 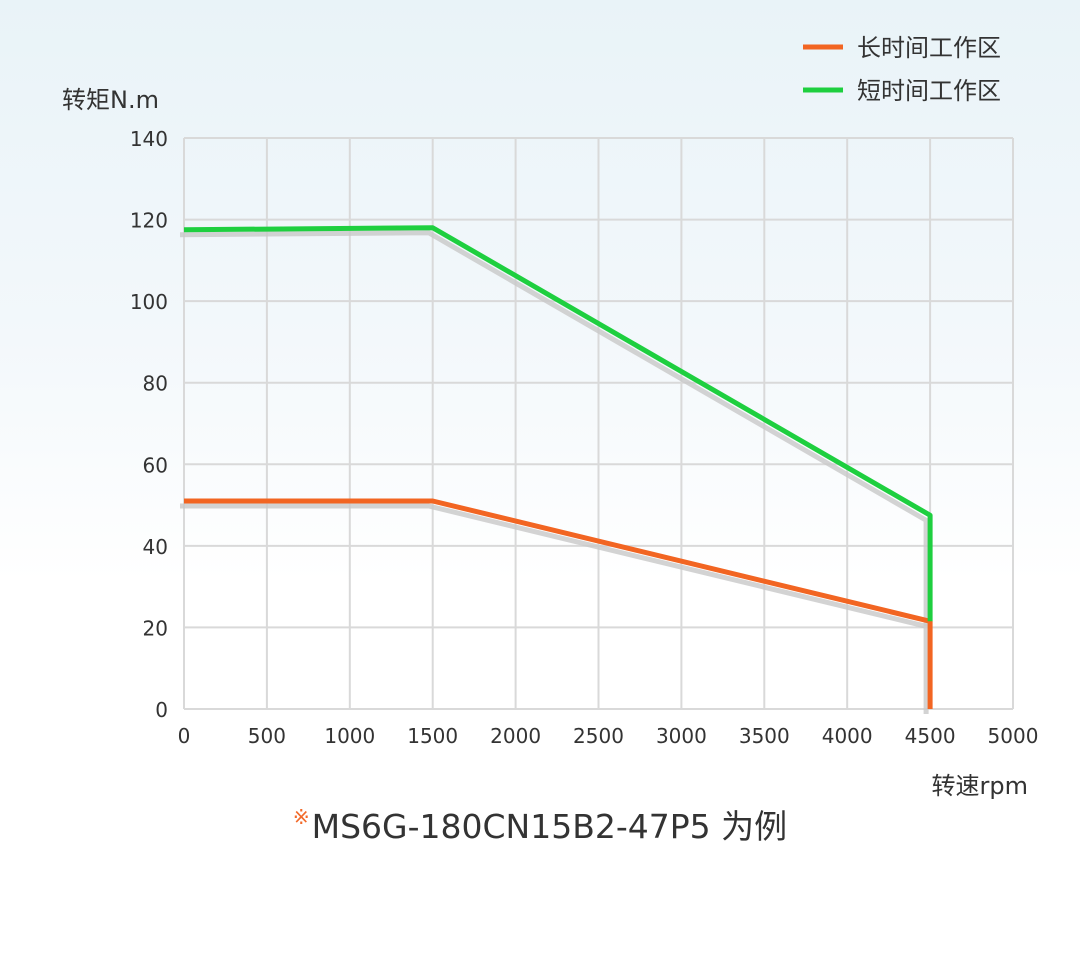 I want to click on x-tick-label: 4500, so click(x=930, y=736).